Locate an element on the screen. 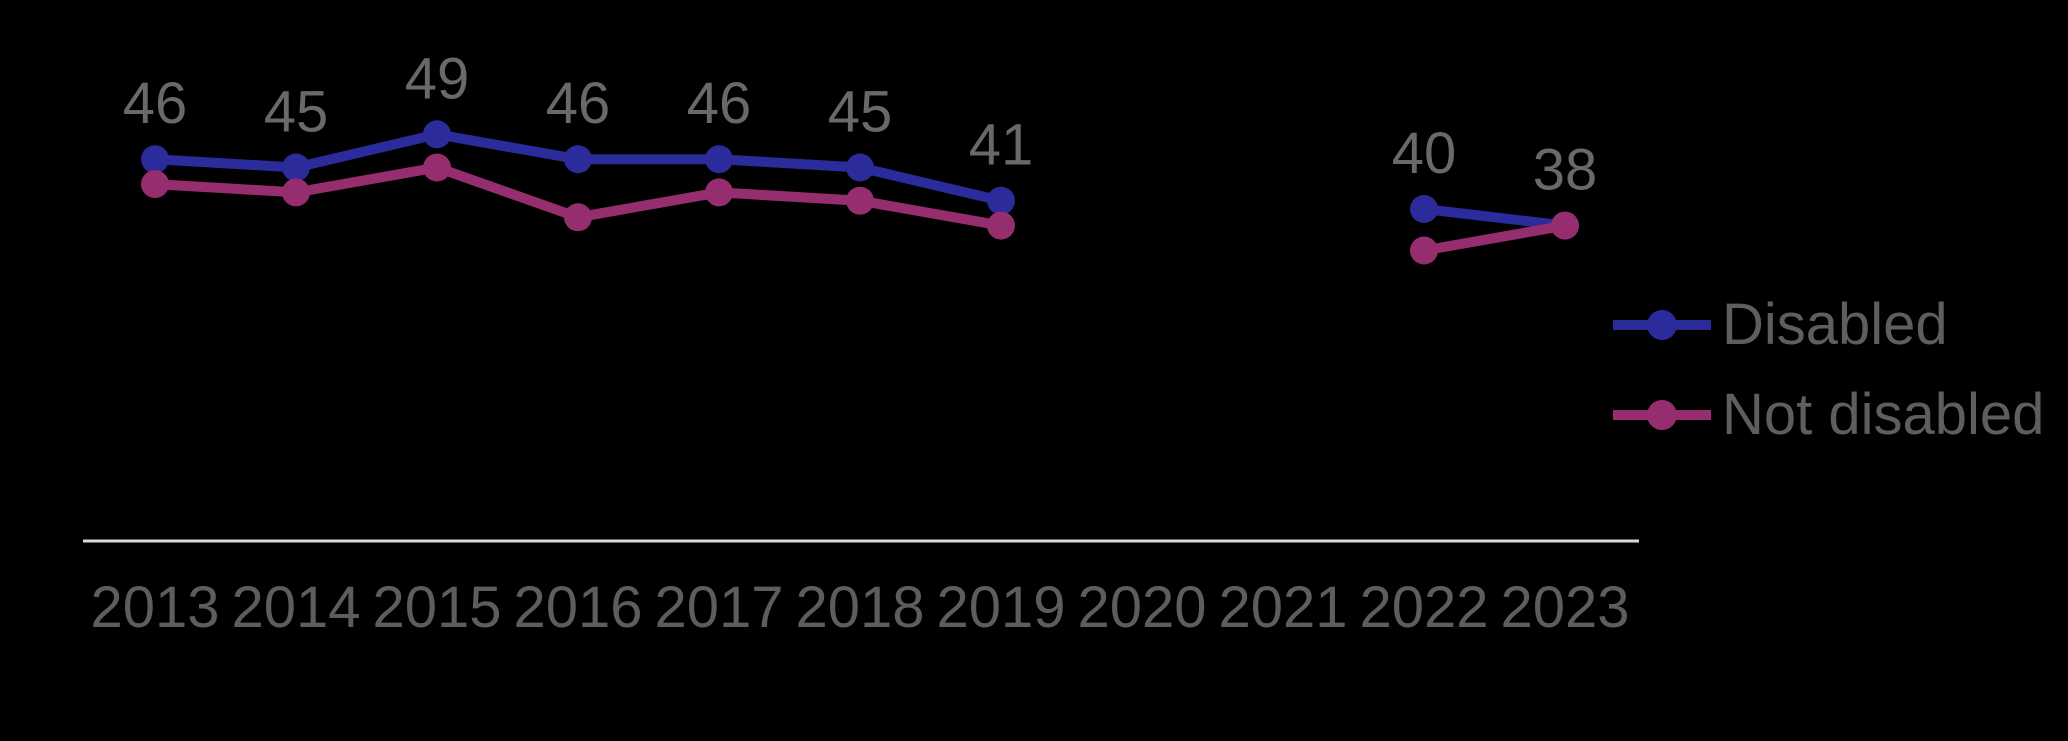 This screenshot has width=2068, height=741. x-tick-label-2016: 2016 is located at coordinates (577, 607).